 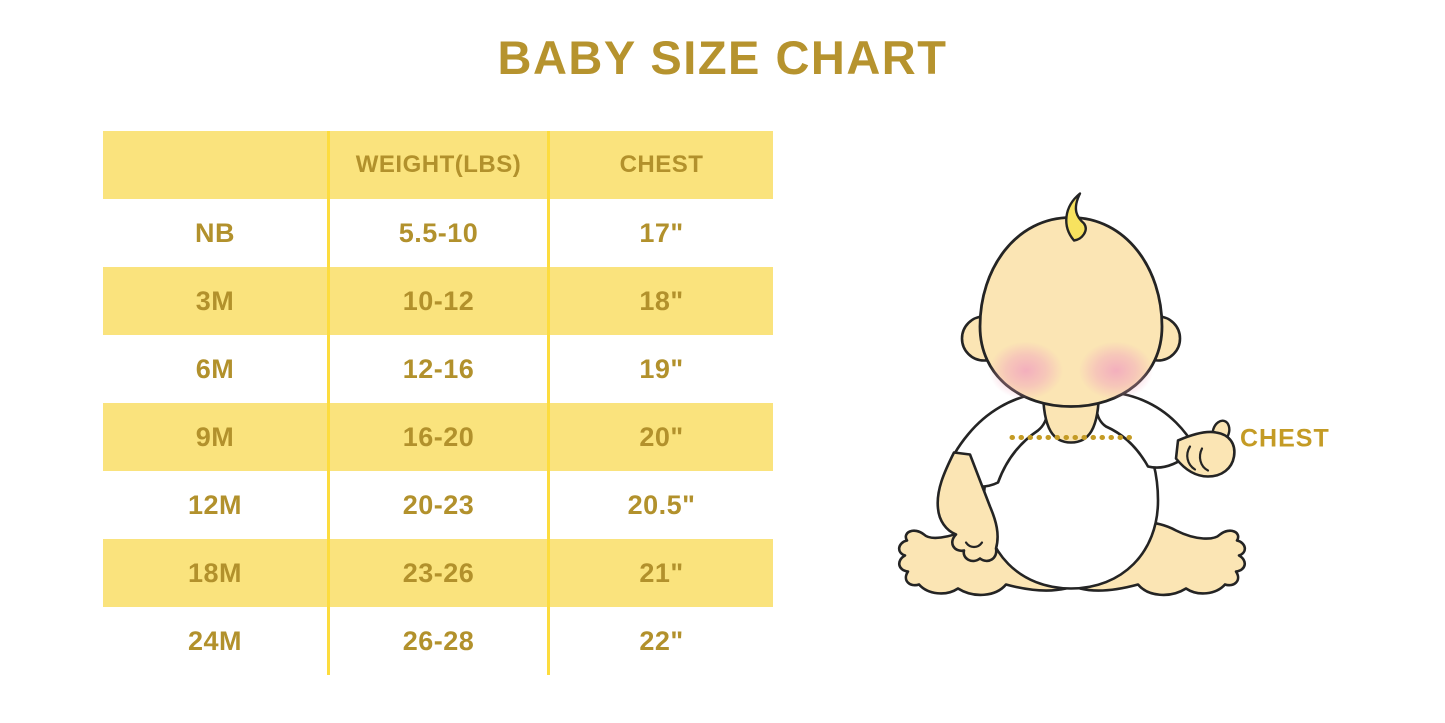 I want to click on chest-cell: 17", so click(x=661, y=232).